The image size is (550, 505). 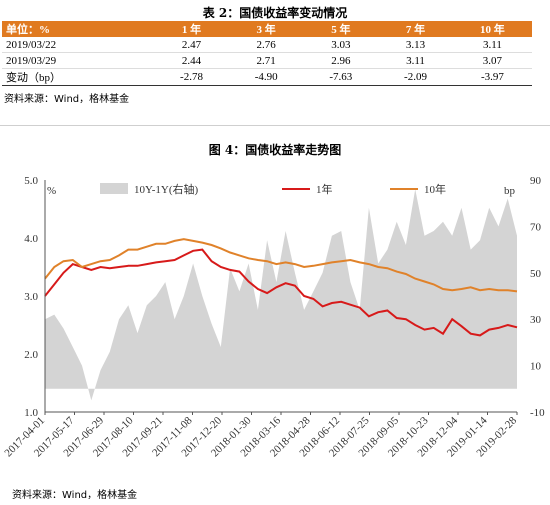 What do you see at coordinates (341, 45) in the screenshot?
I see `table-cell: 3.03` at bounding box center [341, 45].